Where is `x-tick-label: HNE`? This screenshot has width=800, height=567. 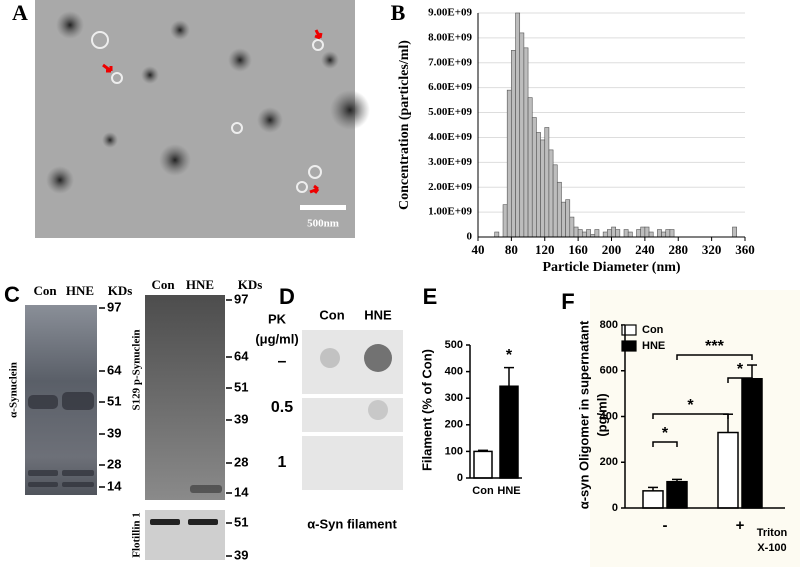
x-tick-label: HNE is located at coordinates (508, 491).